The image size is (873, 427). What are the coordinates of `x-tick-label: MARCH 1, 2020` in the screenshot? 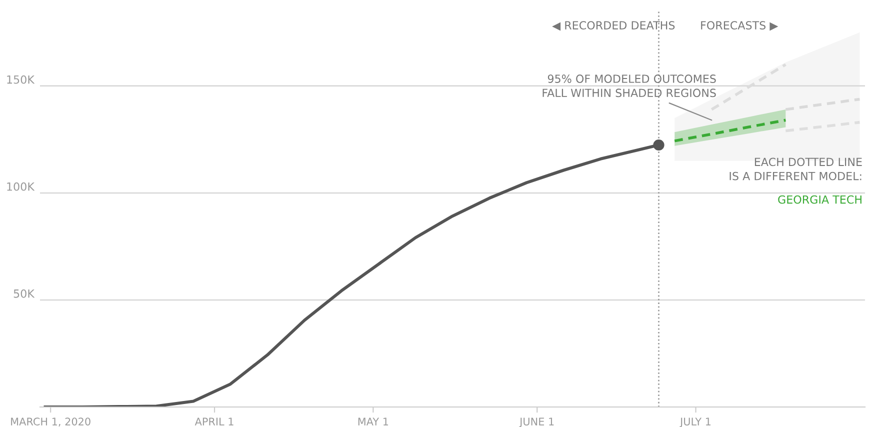 It's located at (50, 422).